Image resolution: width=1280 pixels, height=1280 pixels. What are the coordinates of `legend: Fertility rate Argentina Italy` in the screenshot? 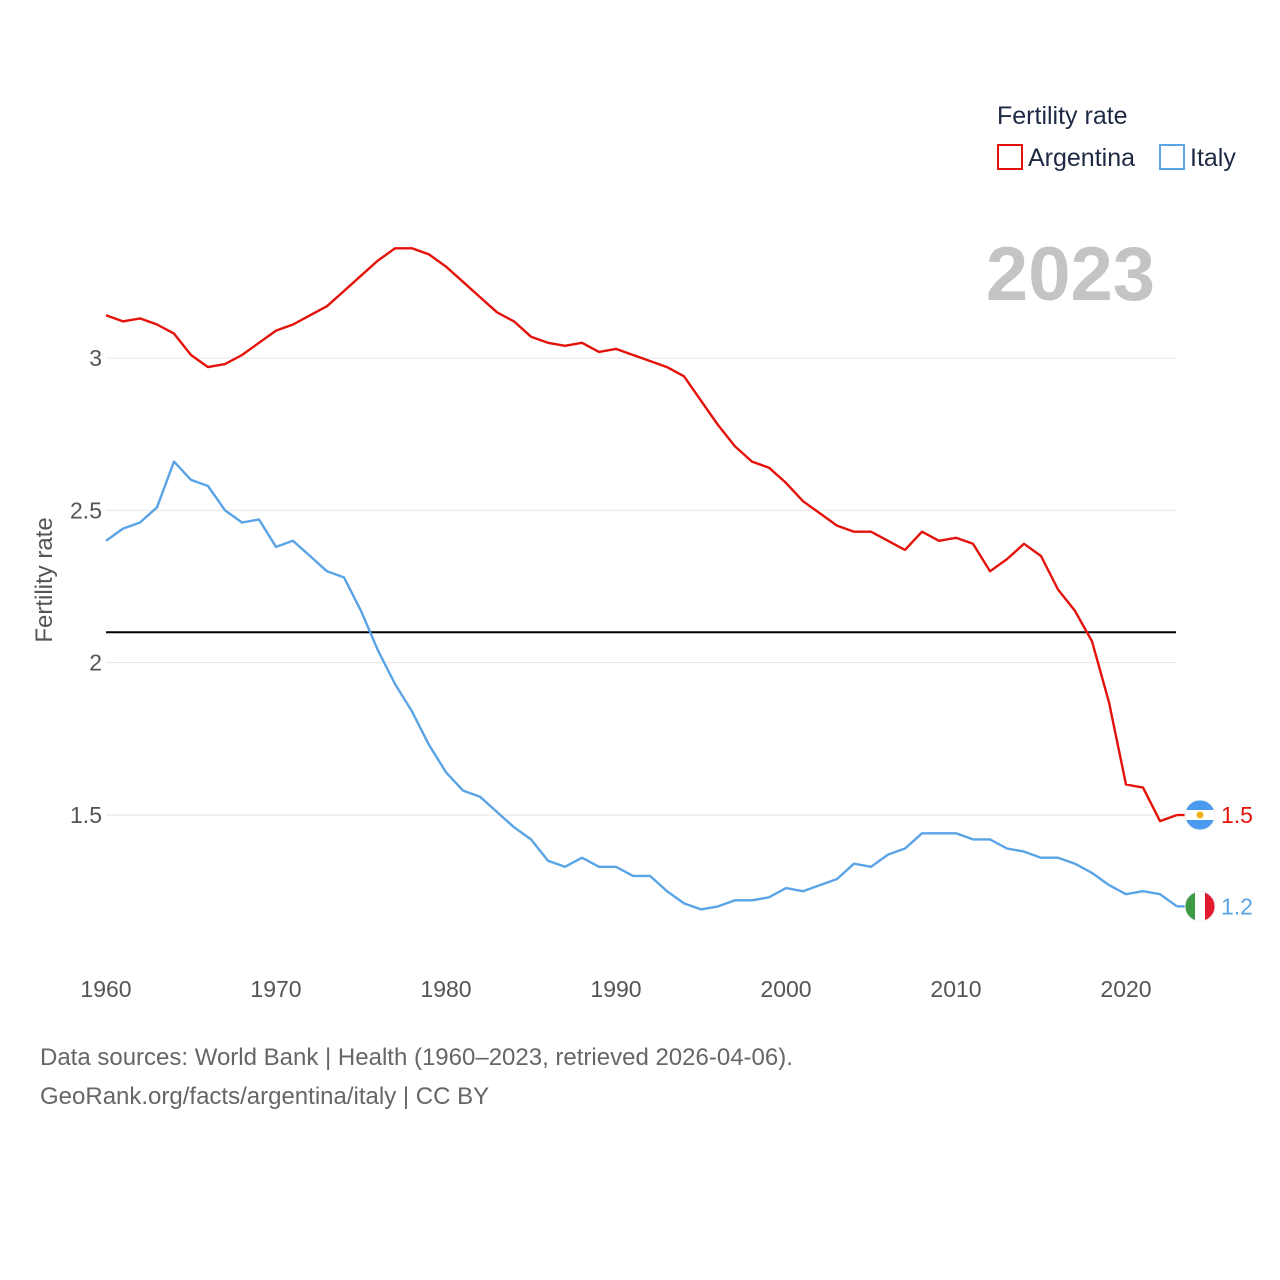 It's located at (1116, 137).